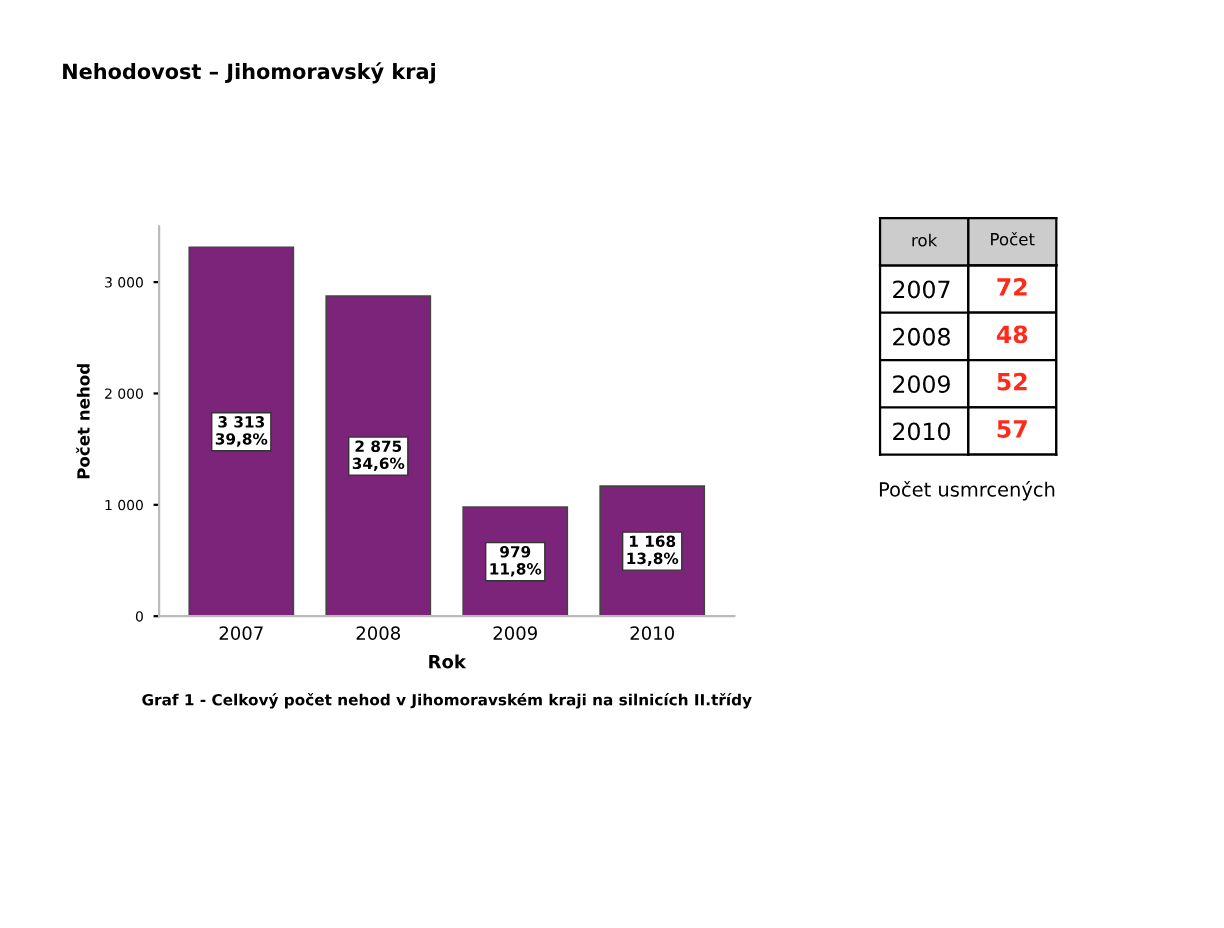  I want to click on y-axis-title: Počet nehod, so click(83, 421).